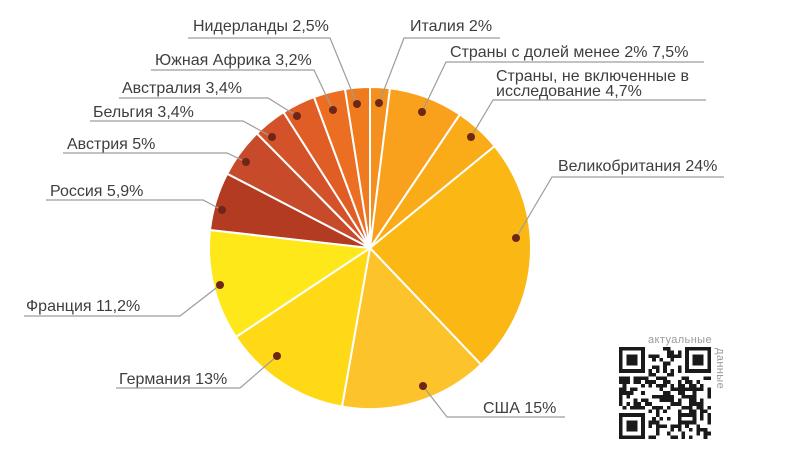  What do you see at coordinates (519, 408) in the screenshot?
I see `slice-label-usa: США 15%` at bounding box center [519, 408].